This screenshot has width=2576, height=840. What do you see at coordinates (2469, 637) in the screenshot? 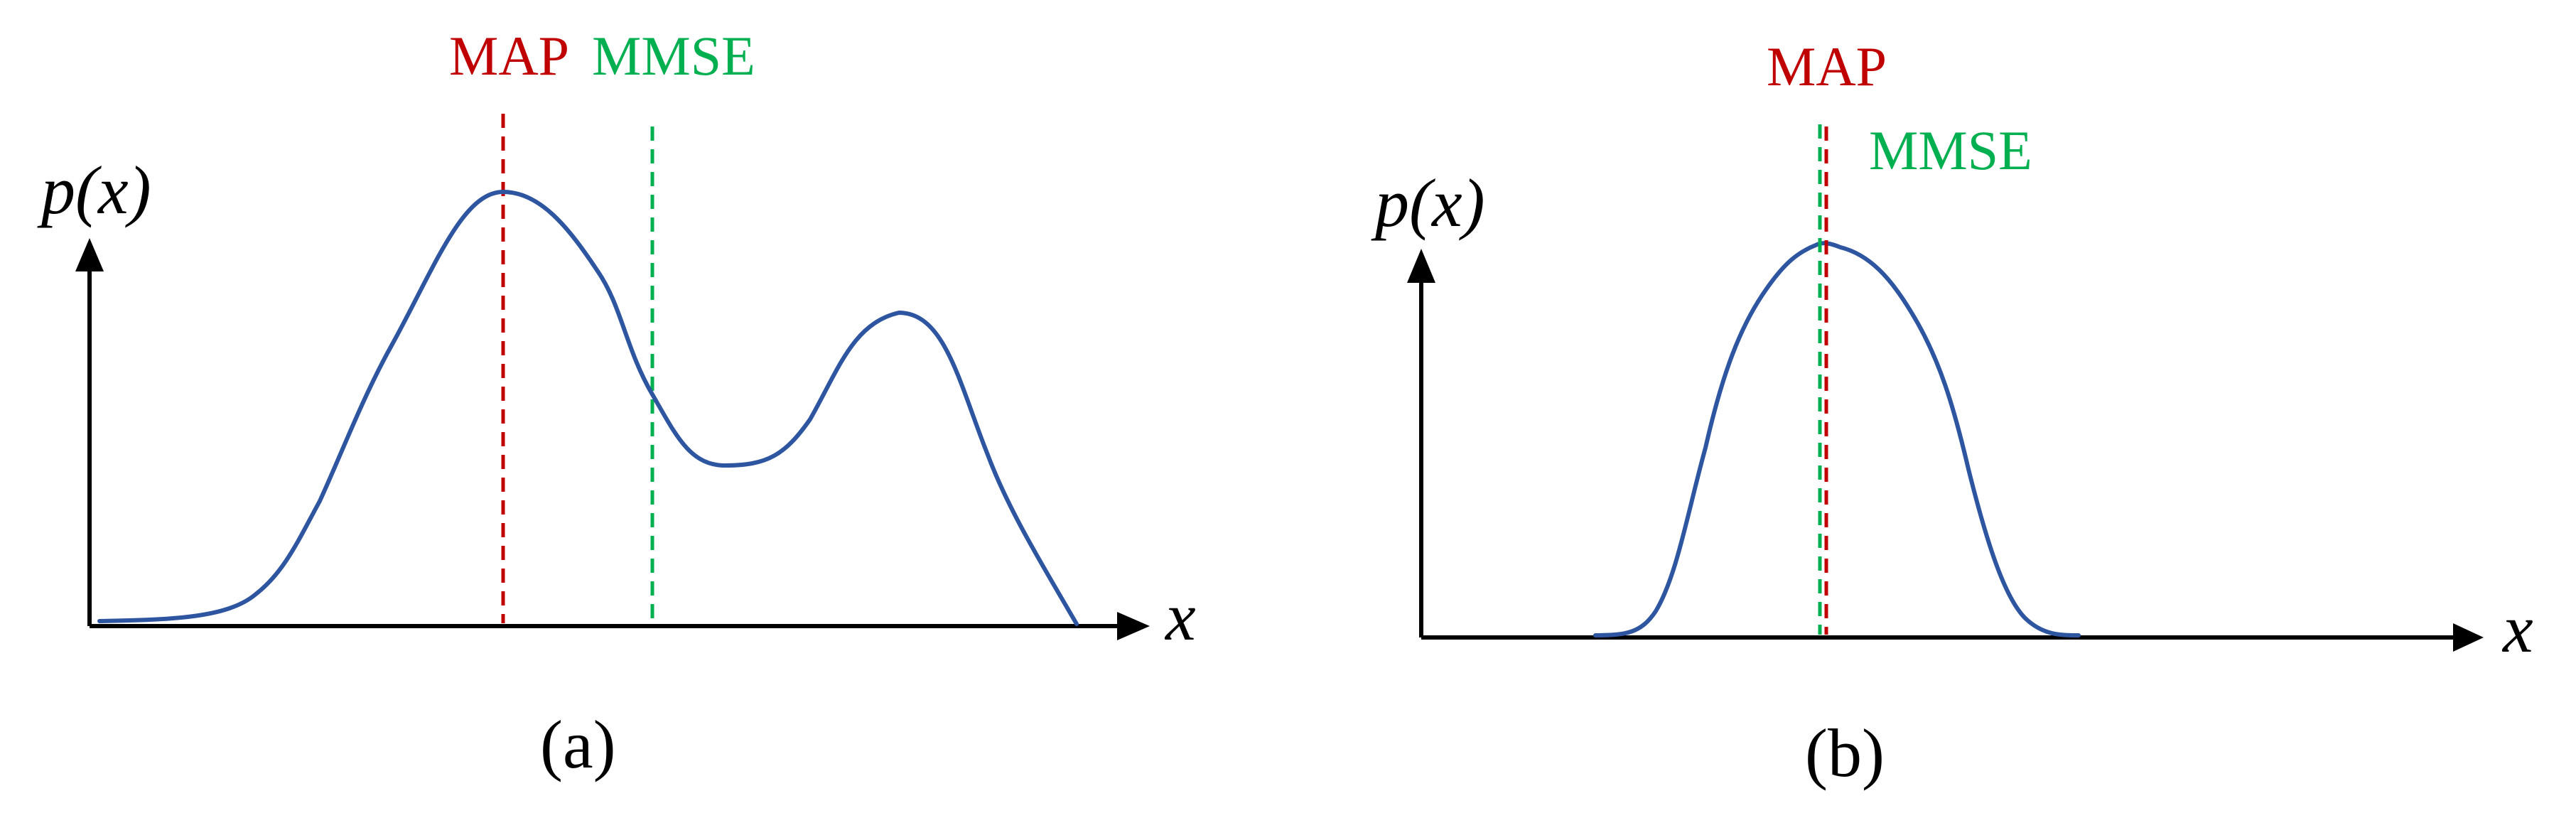
I see `panel-b-x-axis-arrow-icon` at bounding box center [2469, 637].